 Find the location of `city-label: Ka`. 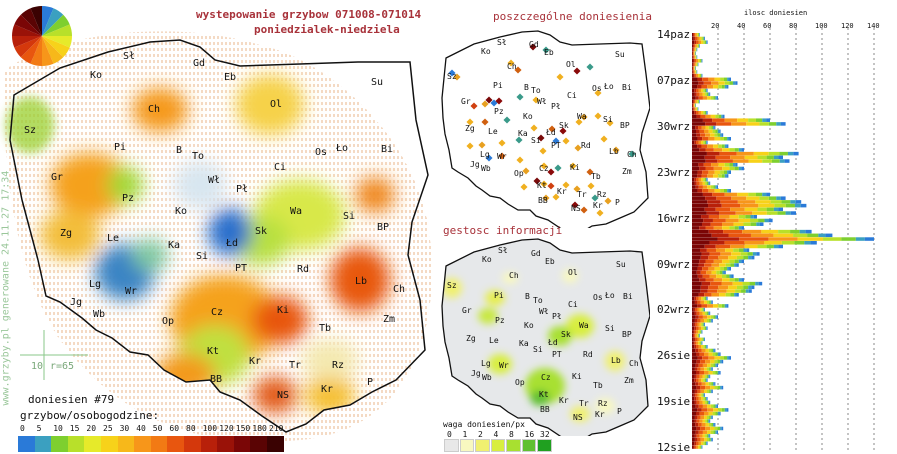

city-label: Ka is located at coordinates (524, 343).